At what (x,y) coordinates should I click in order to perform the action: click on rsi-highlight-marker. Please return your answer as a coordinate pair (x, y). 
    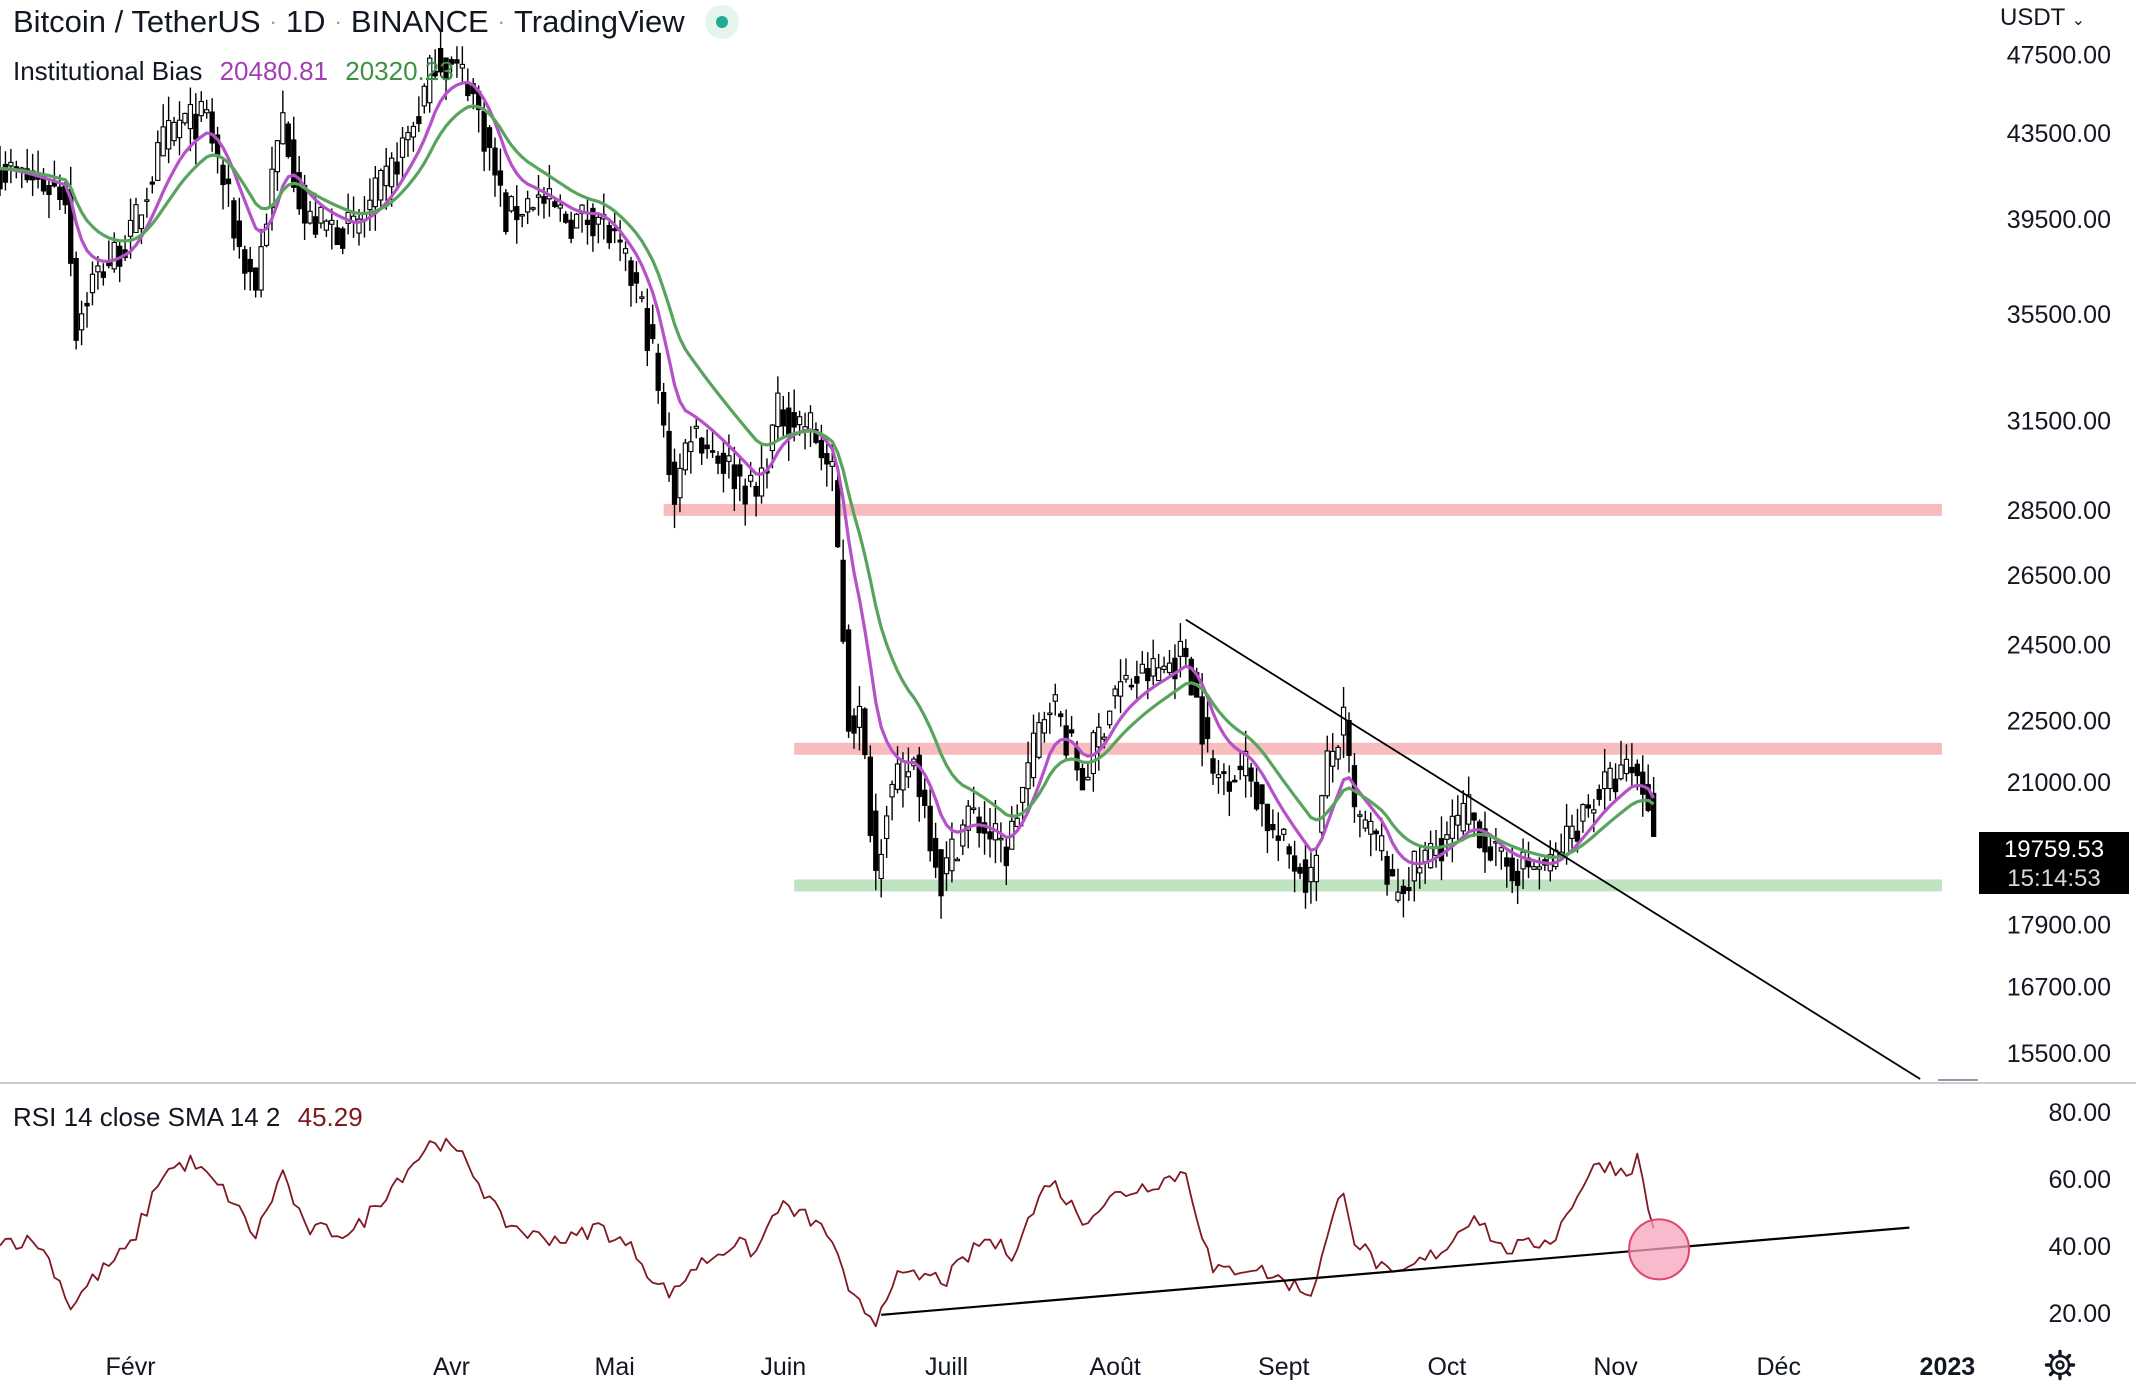
    Looking at the image, I should click on (1659, 1249).